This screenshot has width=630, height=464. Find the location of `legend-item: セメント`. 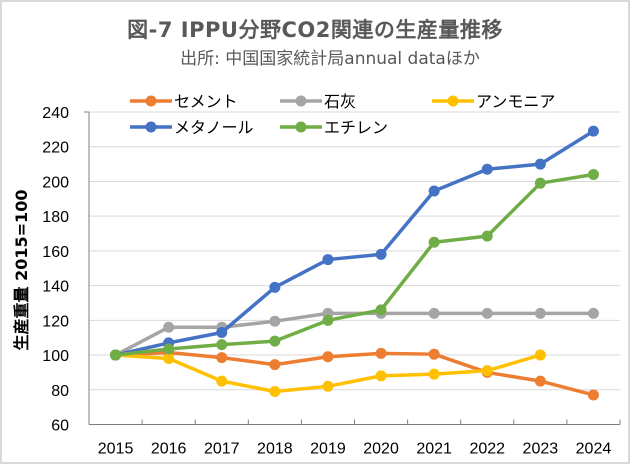

legend-item: セメント is located at coordinates (184, 101).